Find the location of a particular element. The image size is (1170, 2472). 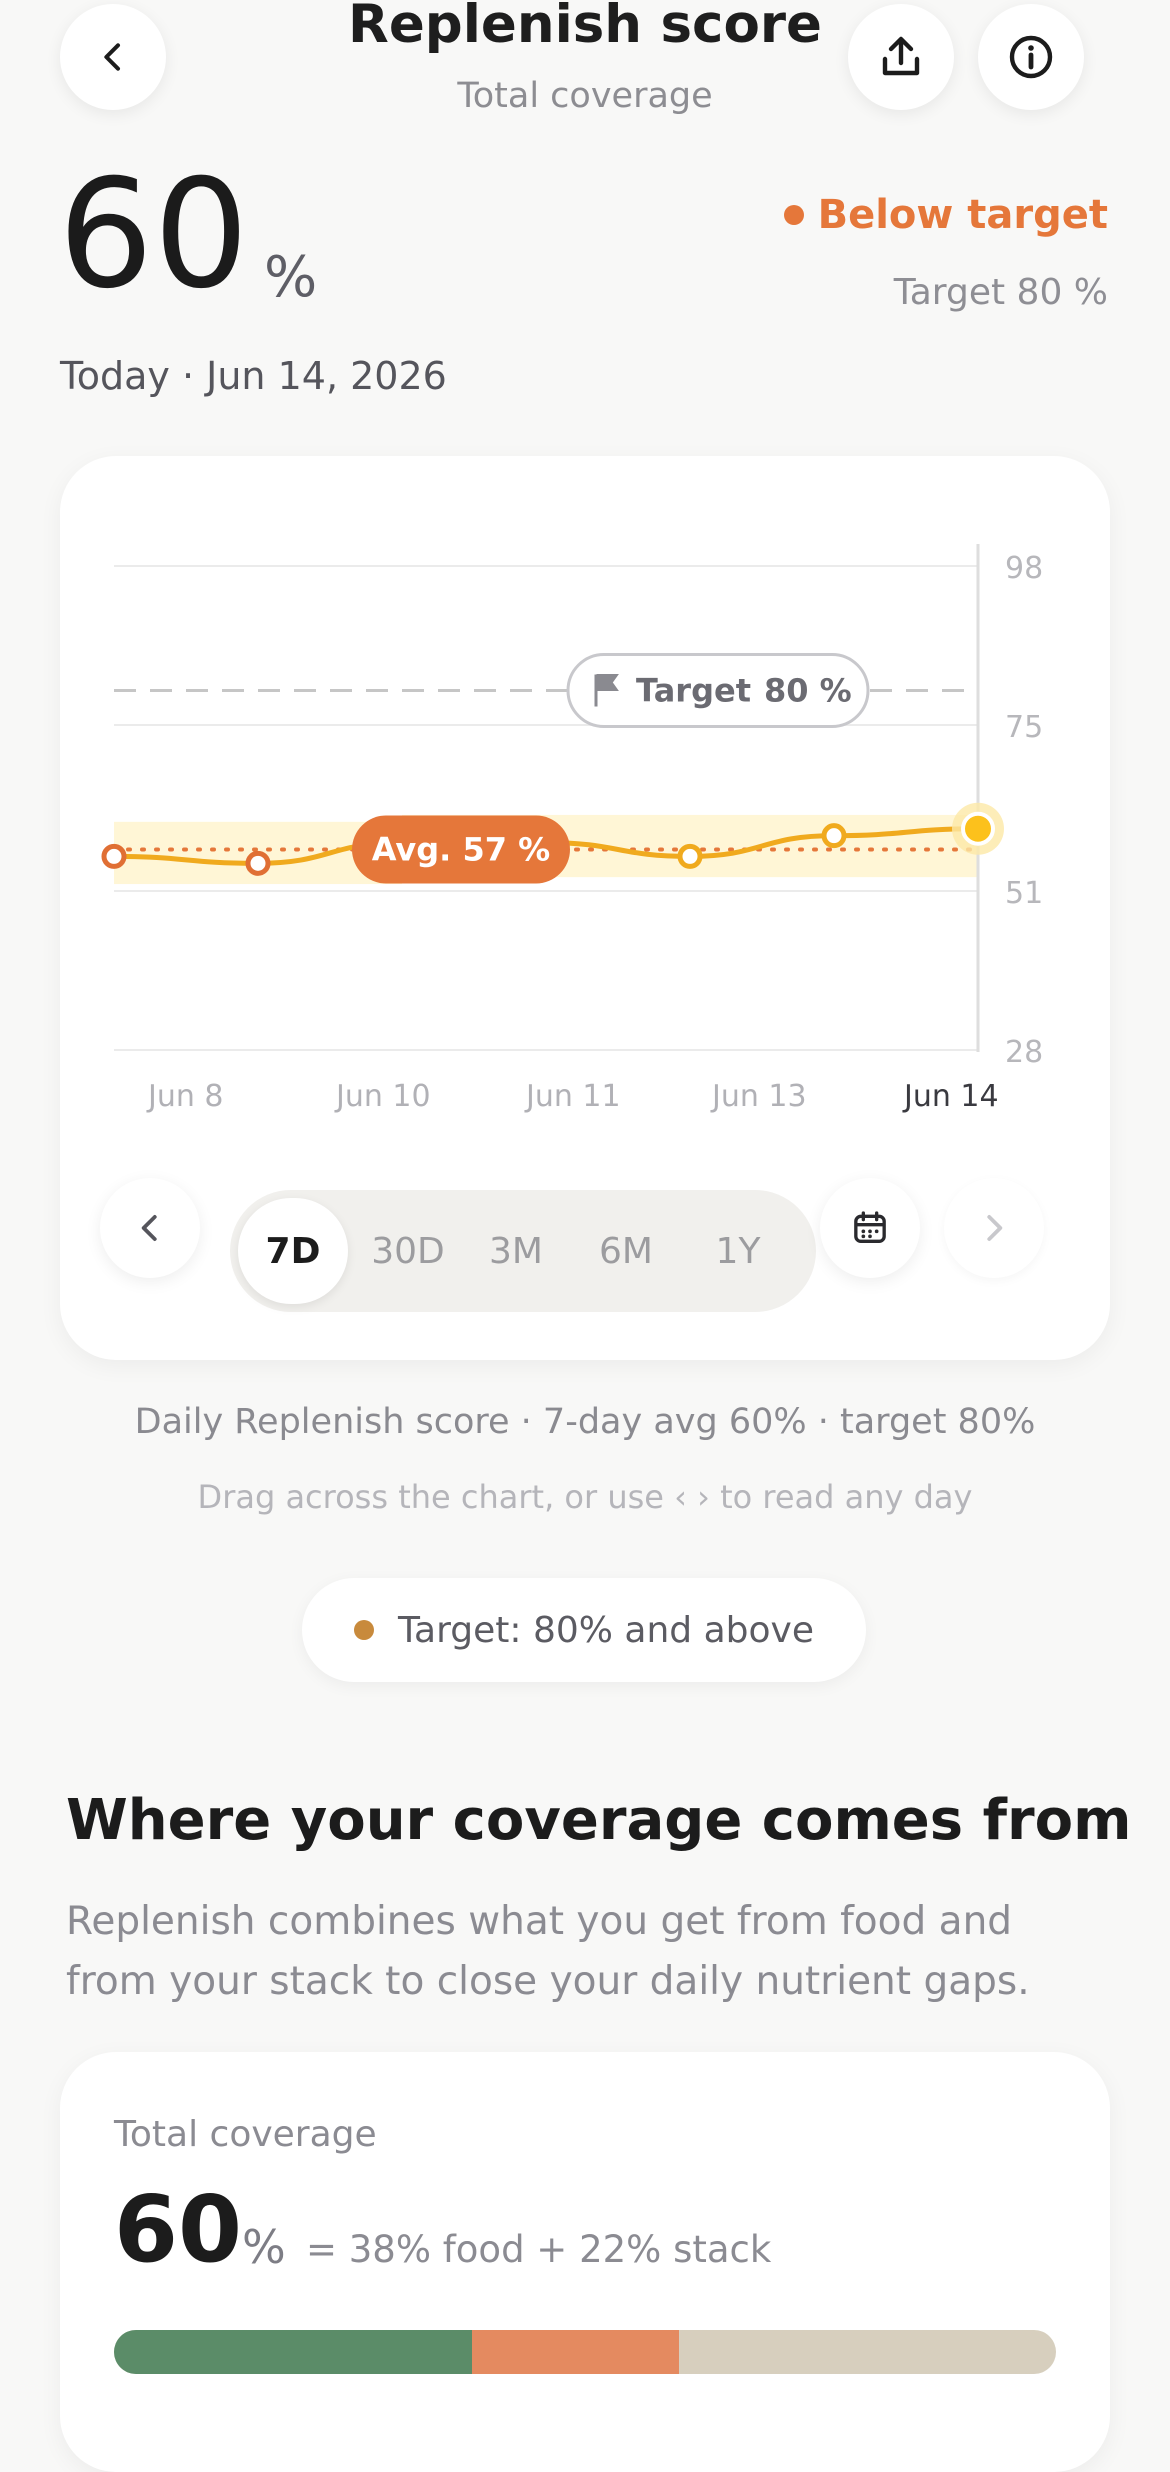

target-label: Target 80 % is located at coordinates (718, 690).